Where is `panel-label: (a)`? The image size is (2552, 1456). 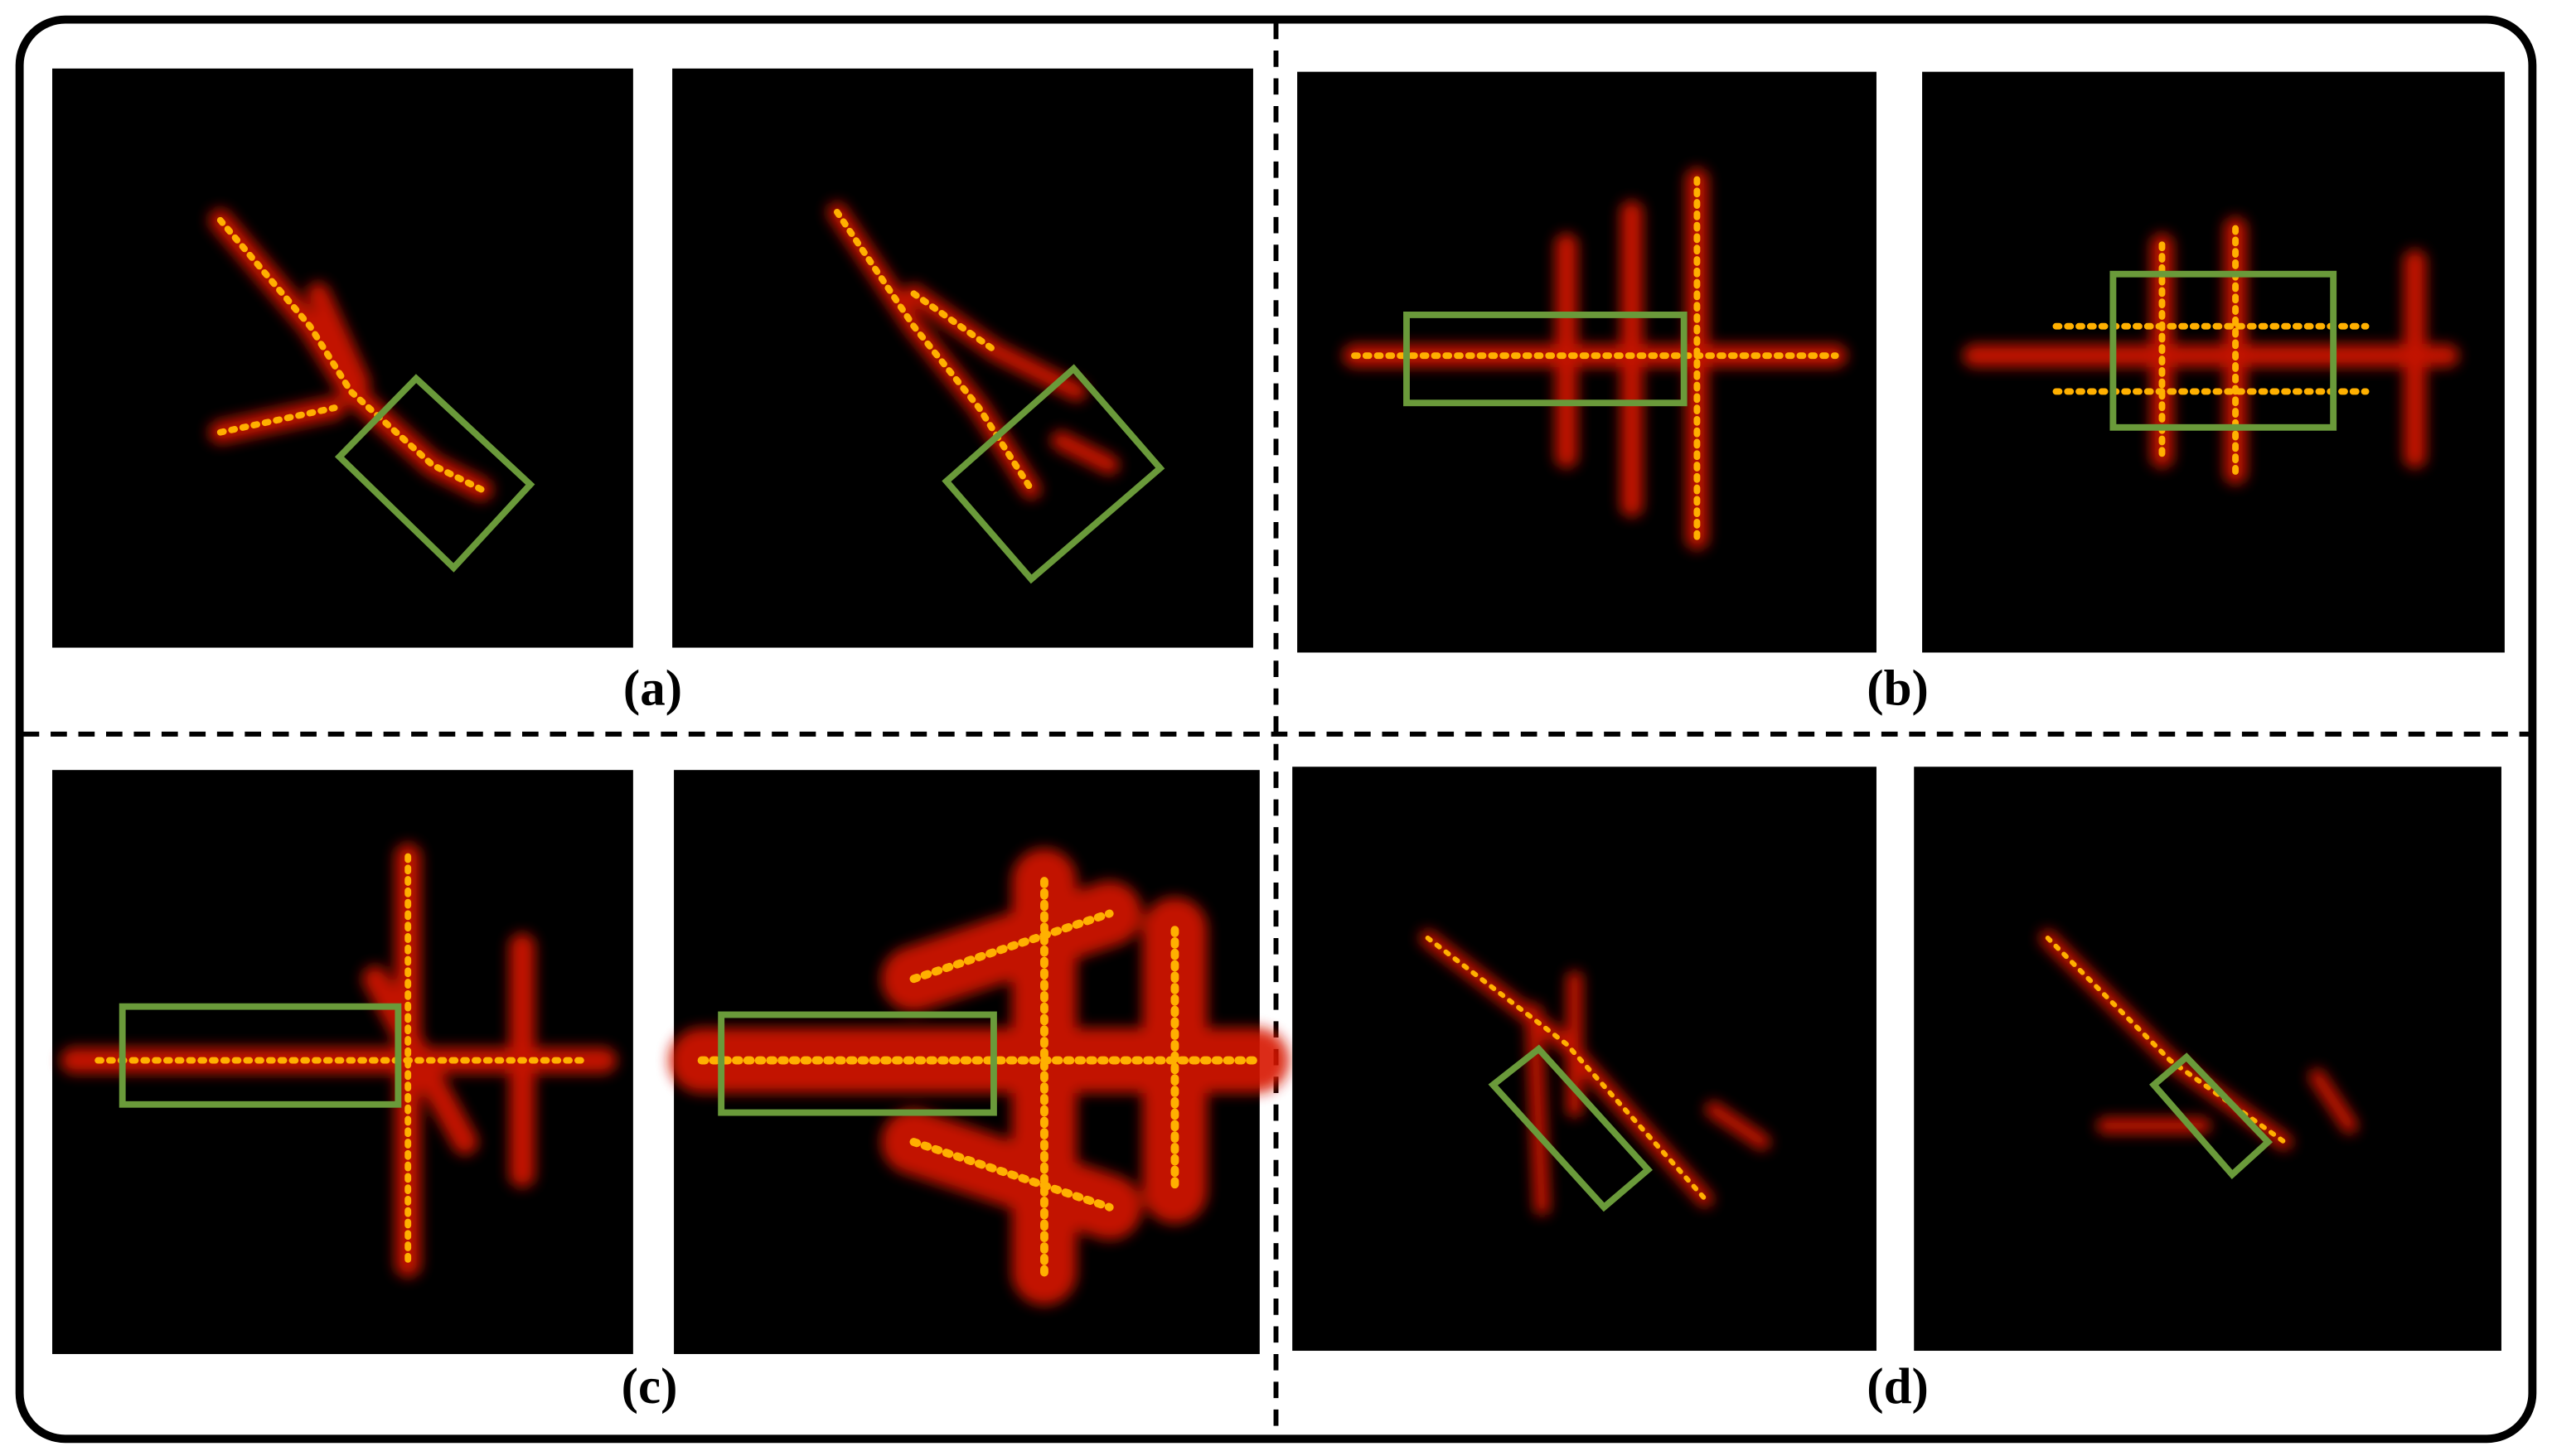 panel-label: (a) is located at coordinates (652, 689).